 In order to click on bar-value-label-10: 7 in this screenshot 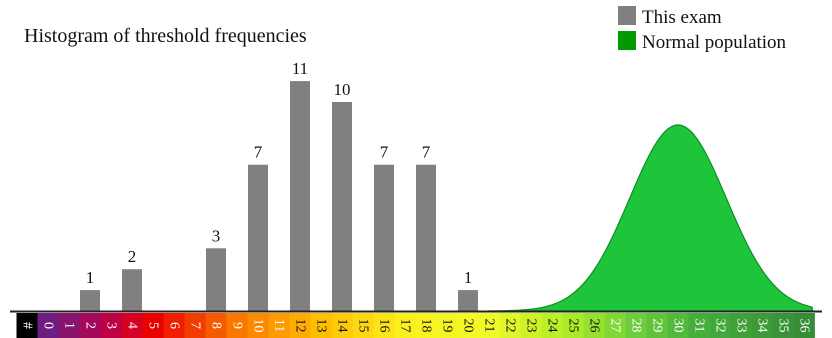, I will do `click(258, 152)`.